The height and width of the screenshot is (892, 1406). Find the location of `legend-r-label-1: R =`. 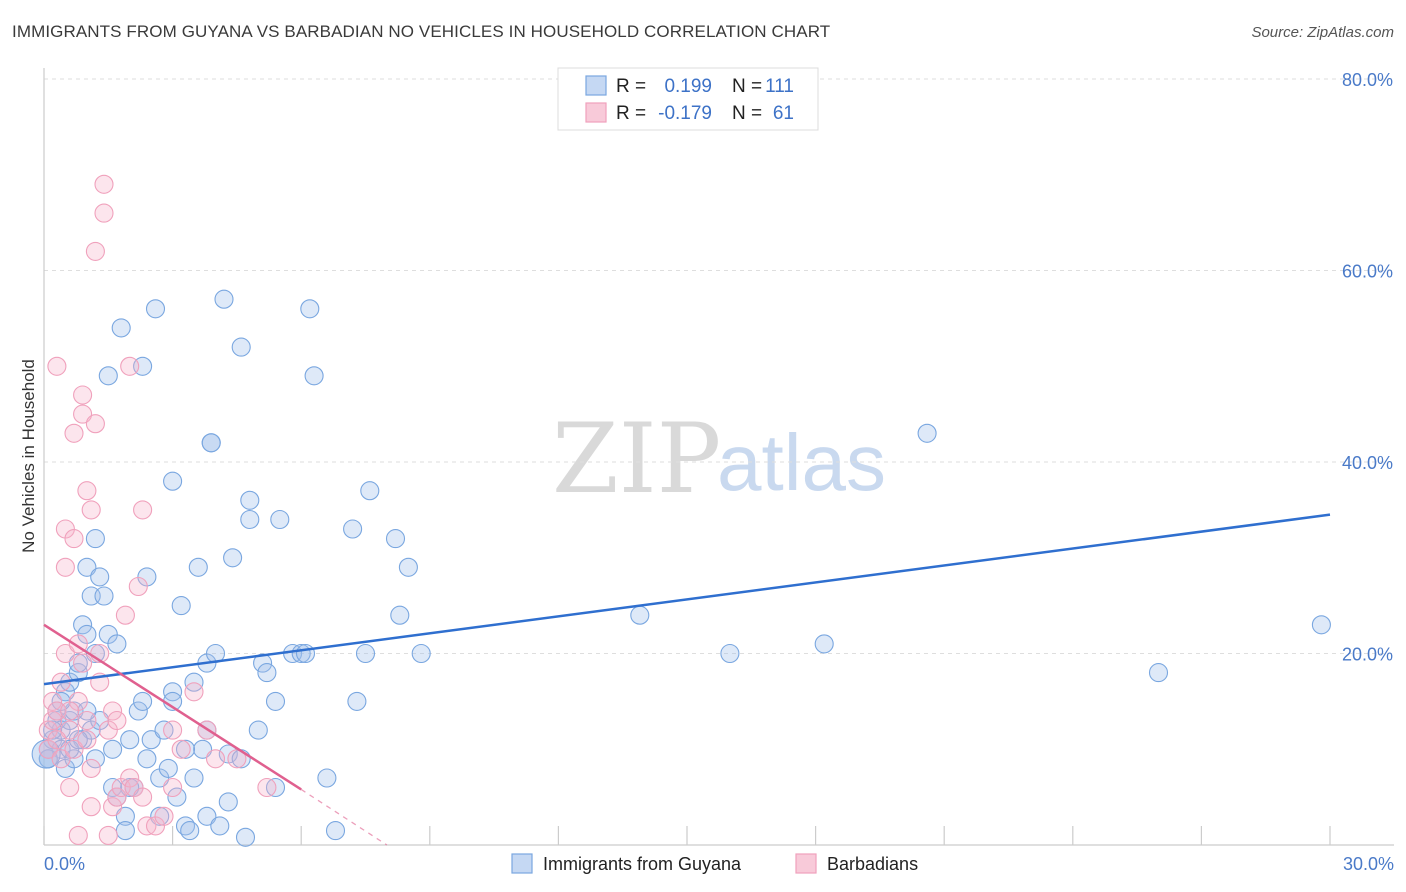

legend-r-label-1: R = is located at coordinates (631, 113).